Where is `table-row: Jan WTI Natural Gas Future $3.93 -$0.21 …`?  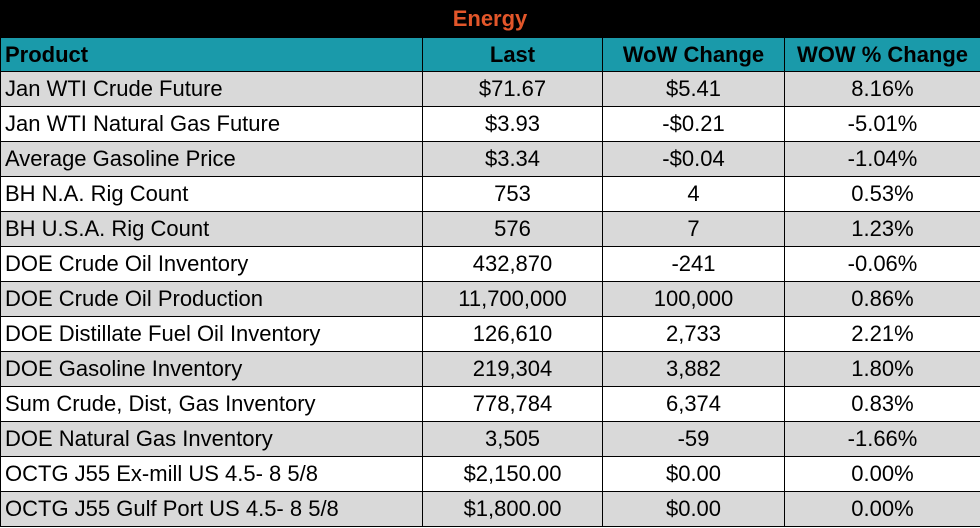 table-row: Jan WTI Natural Gas Future $3.93 -$0.21 … is located at coordinates (490, 124).